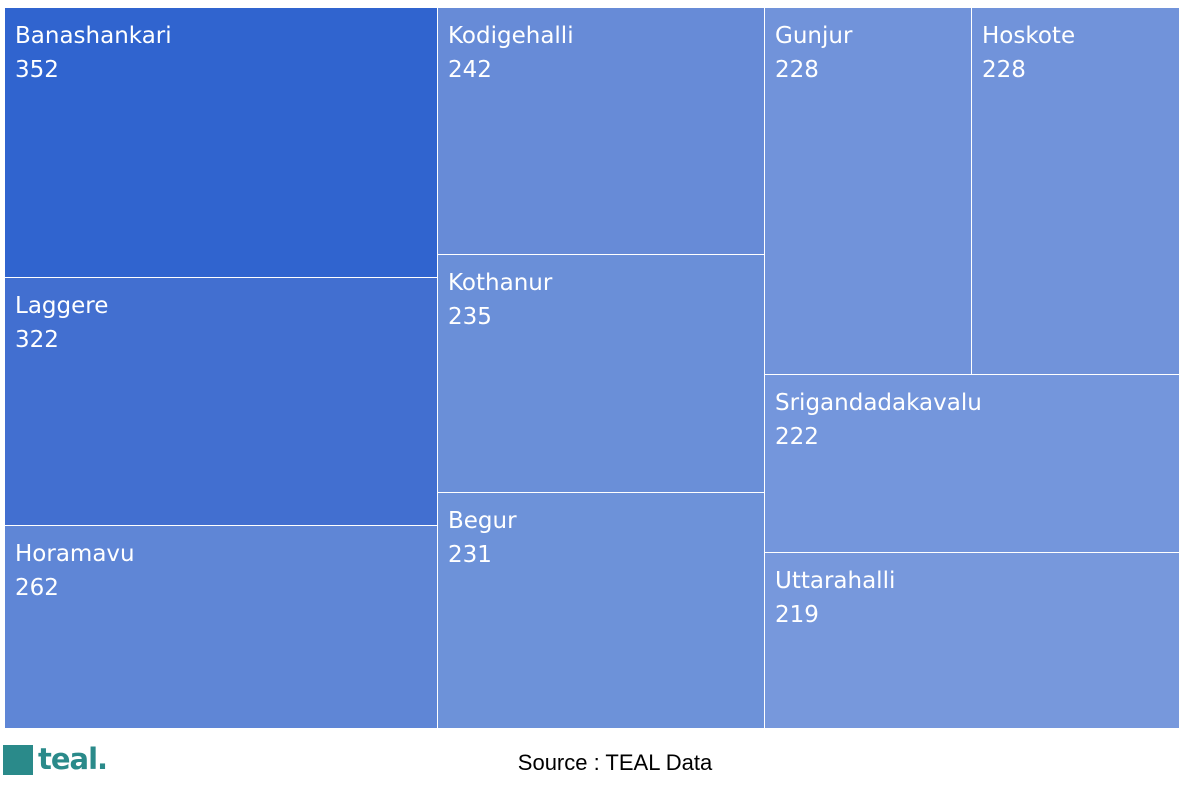 This screenshot has height=790, width=1190. Describe the element at coordinates (62, 306) in the screenshot. I see `tile-label: Laggere` at that location.